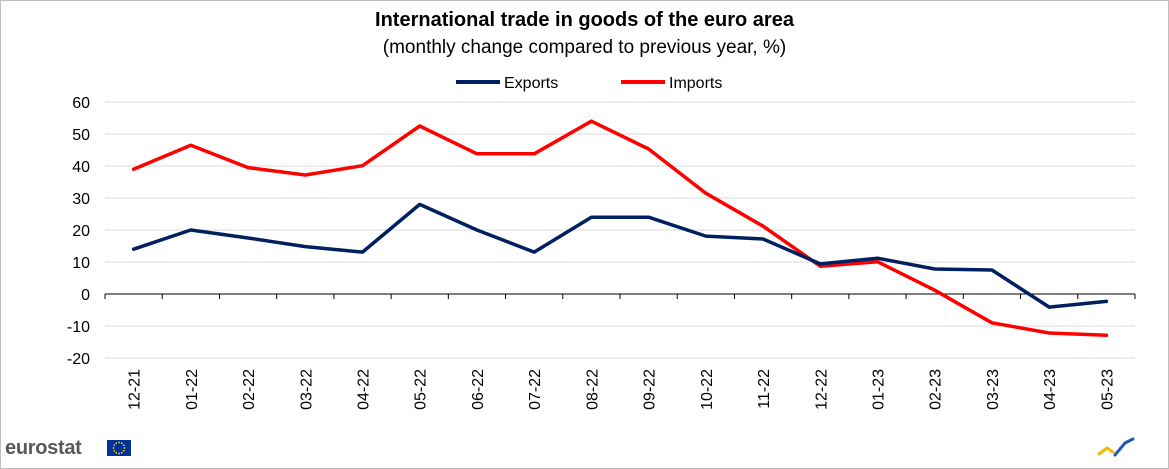 The height and width of the screenshot is (469, 1169). Describe the element at coordinates (535, 389) in the screenshot. I see `x-tick-label: 07-22` at that location.